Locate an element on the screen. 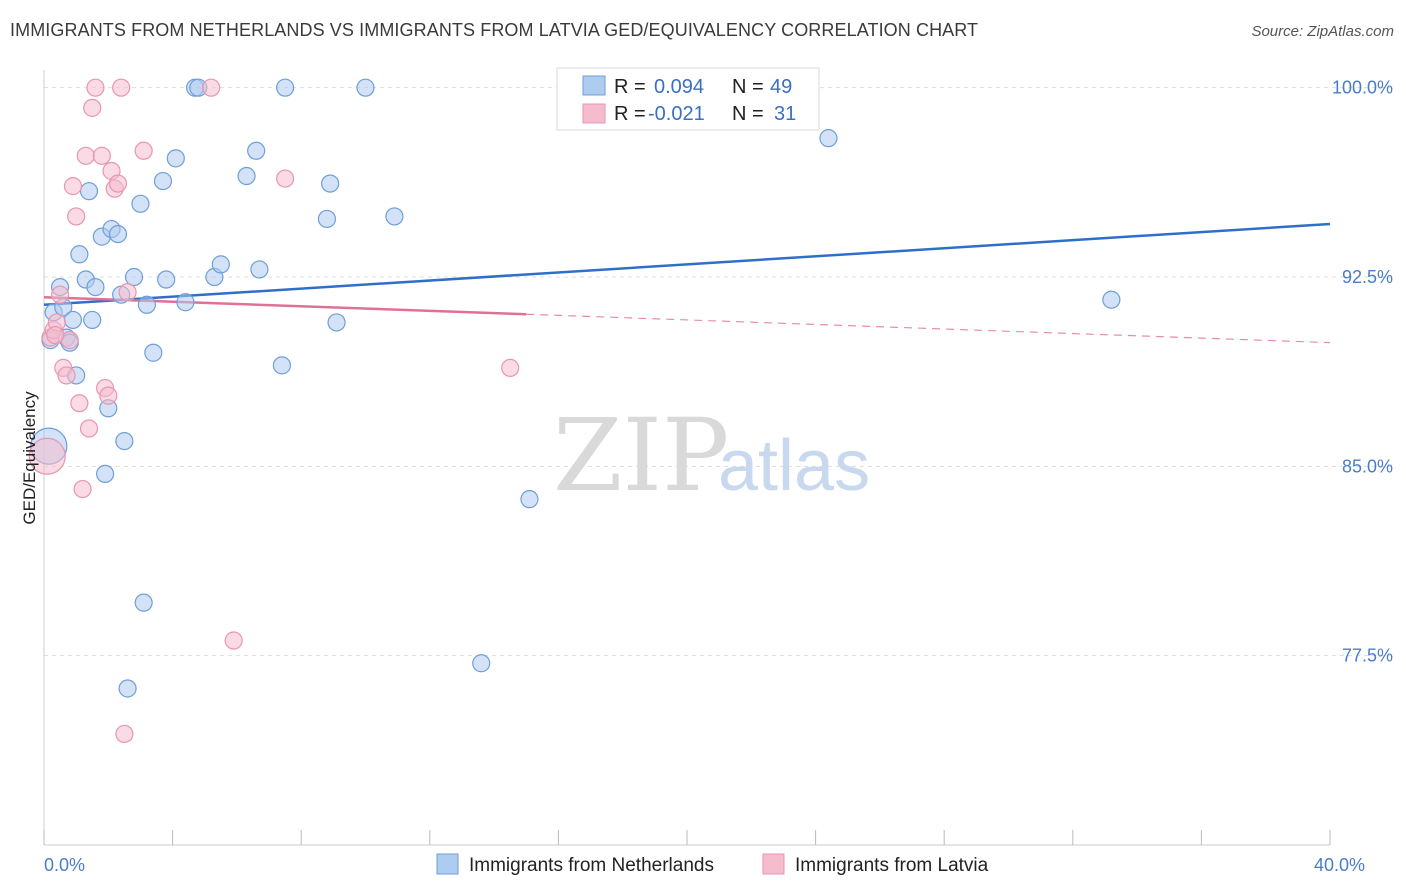 The height and width of the screenshot is (892, 1406). series-label-latvia: Immigrants from Latvia is located at coordinates (892, 865).